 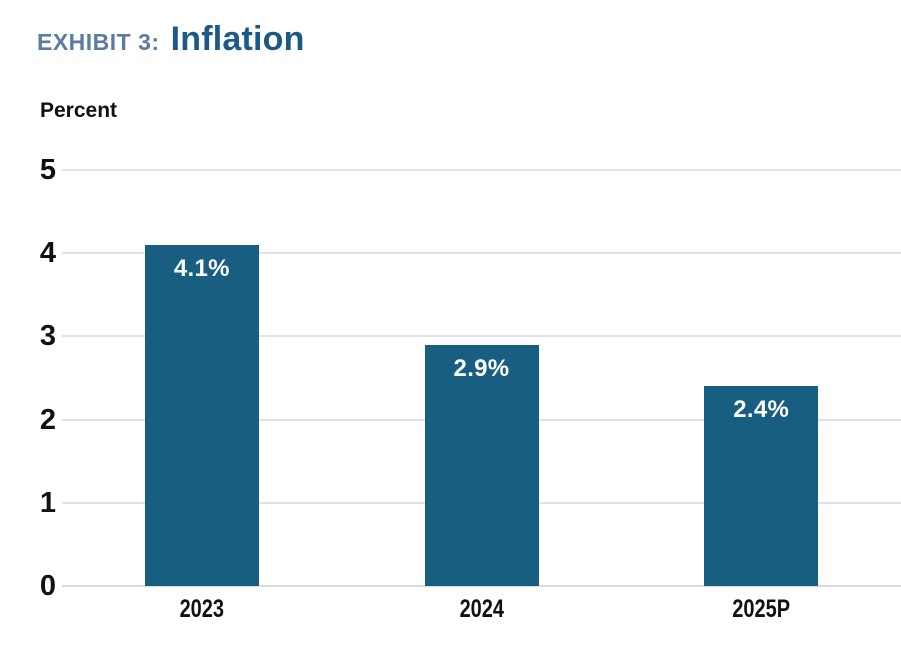 What do you see at coordinates (481, 368) in the screenshot?
I see `bar-value-label: 2.9%` at bounding box center [481, 368].